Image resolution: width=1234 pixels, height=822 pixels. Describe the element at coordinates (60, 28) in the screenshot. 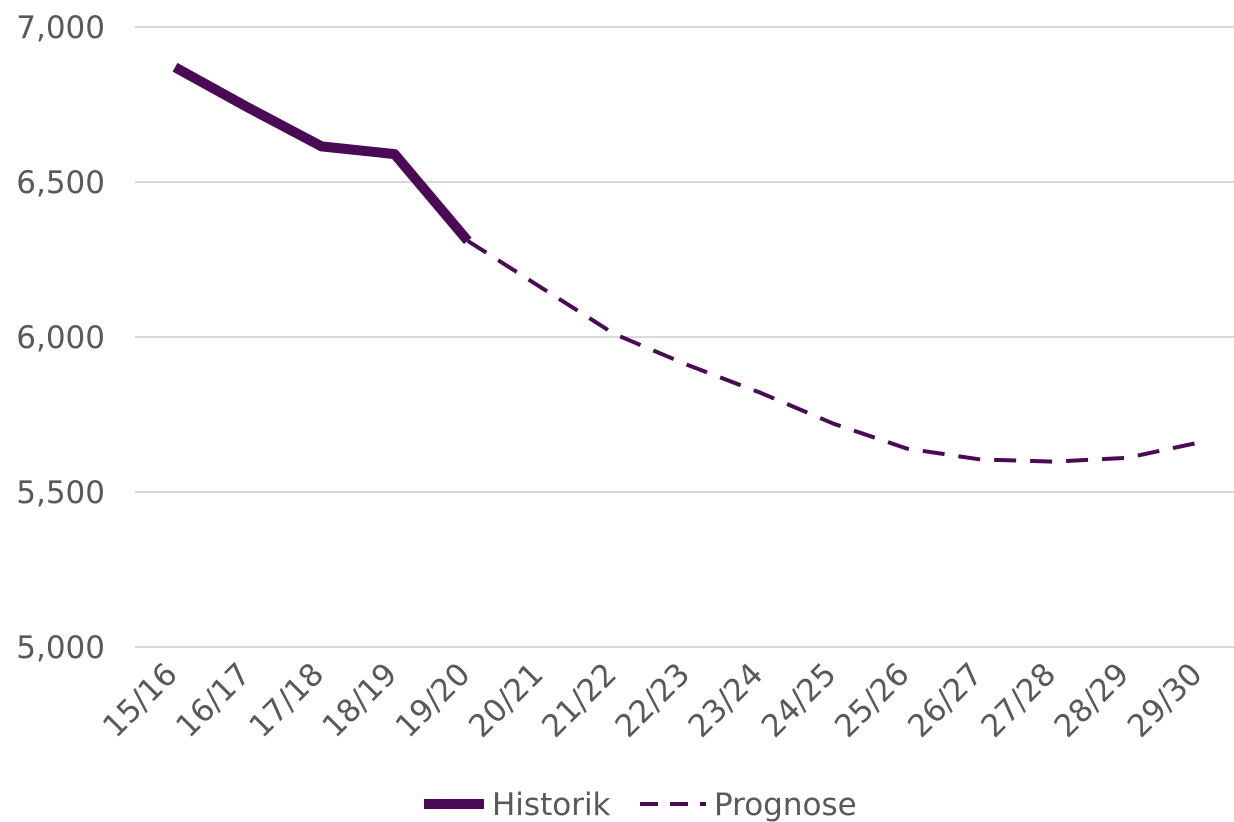

I see `y-tick-label: 7,000` at that location.